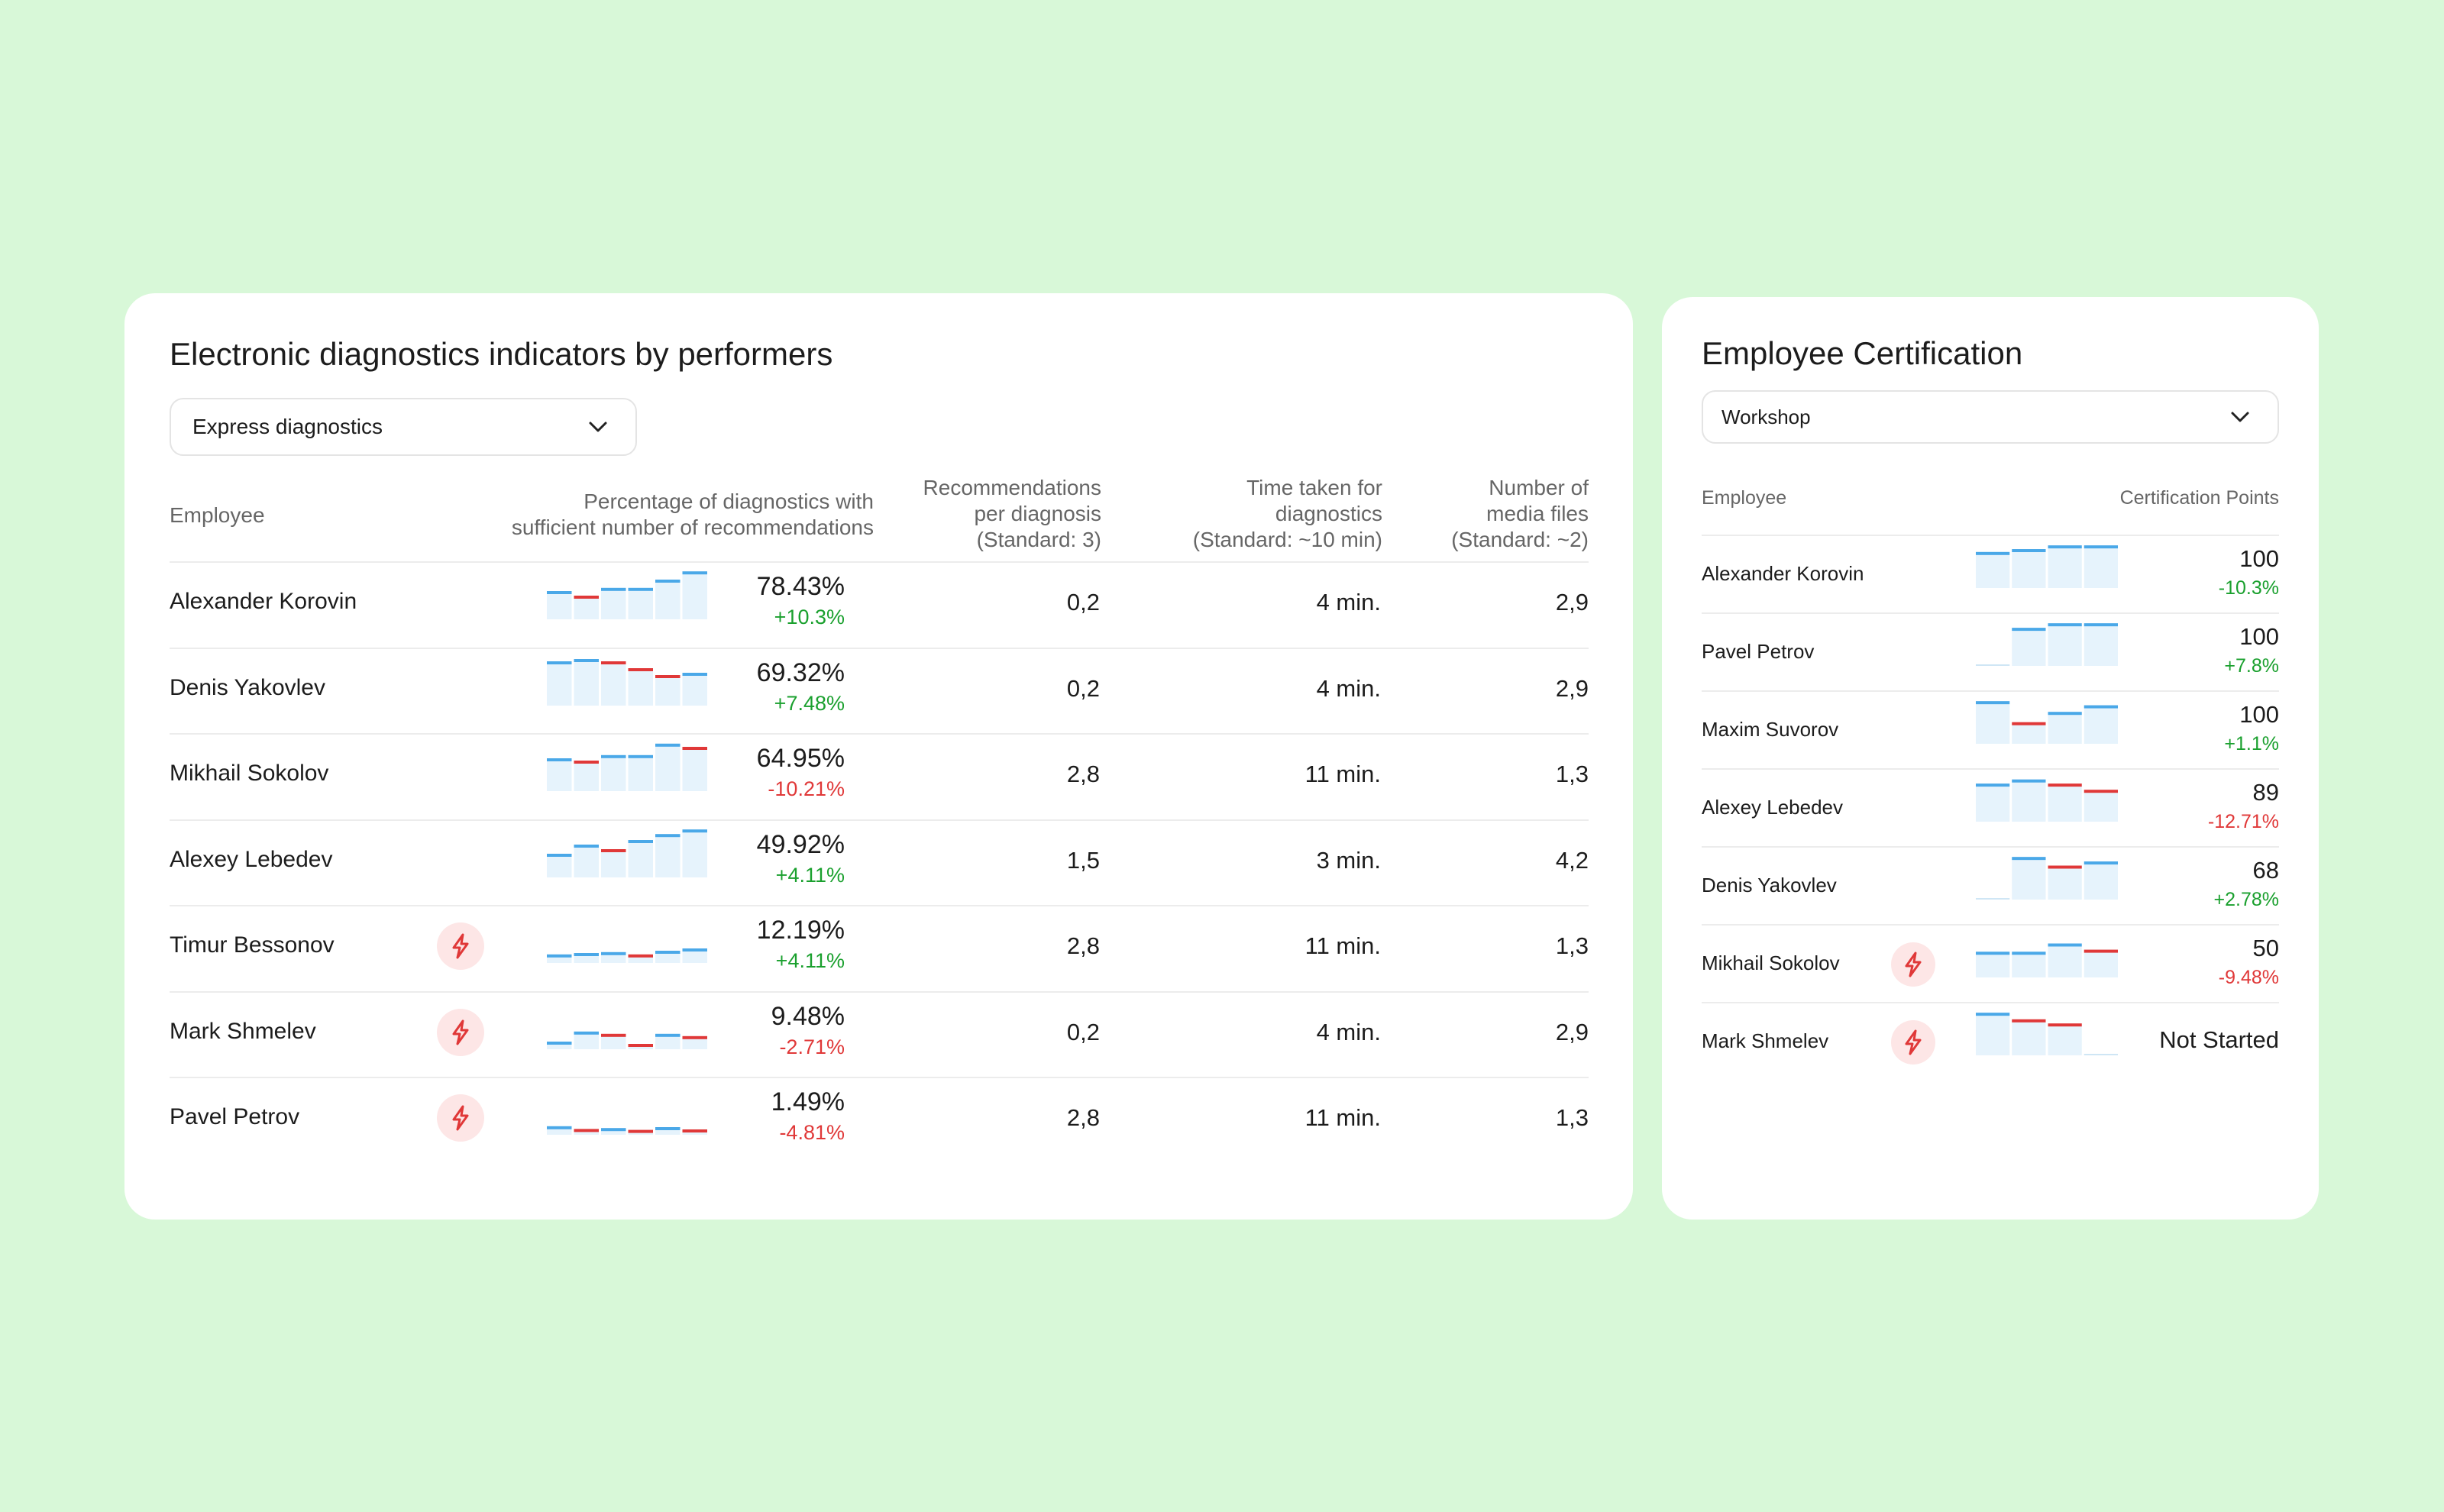 The image size is (2444, 1512). What do you see at coordinates (1991, 574) in the screenshot?
I see `certification-row: Alexander Korovin 100 -10.3%` at bounding box center [1991, 574].